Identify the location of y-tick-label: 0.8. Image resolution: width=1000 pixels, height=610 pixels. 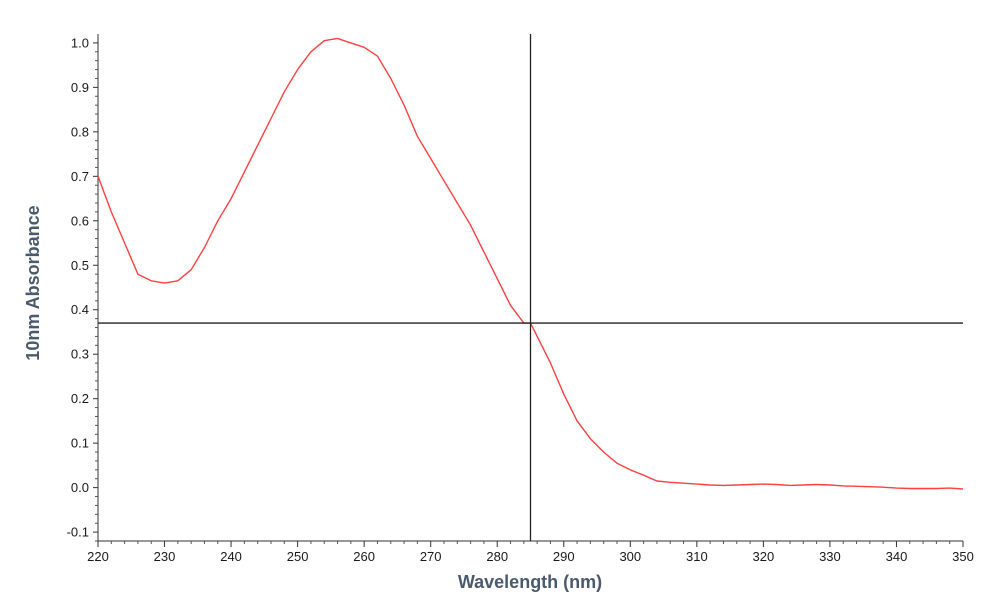
(80, 131).